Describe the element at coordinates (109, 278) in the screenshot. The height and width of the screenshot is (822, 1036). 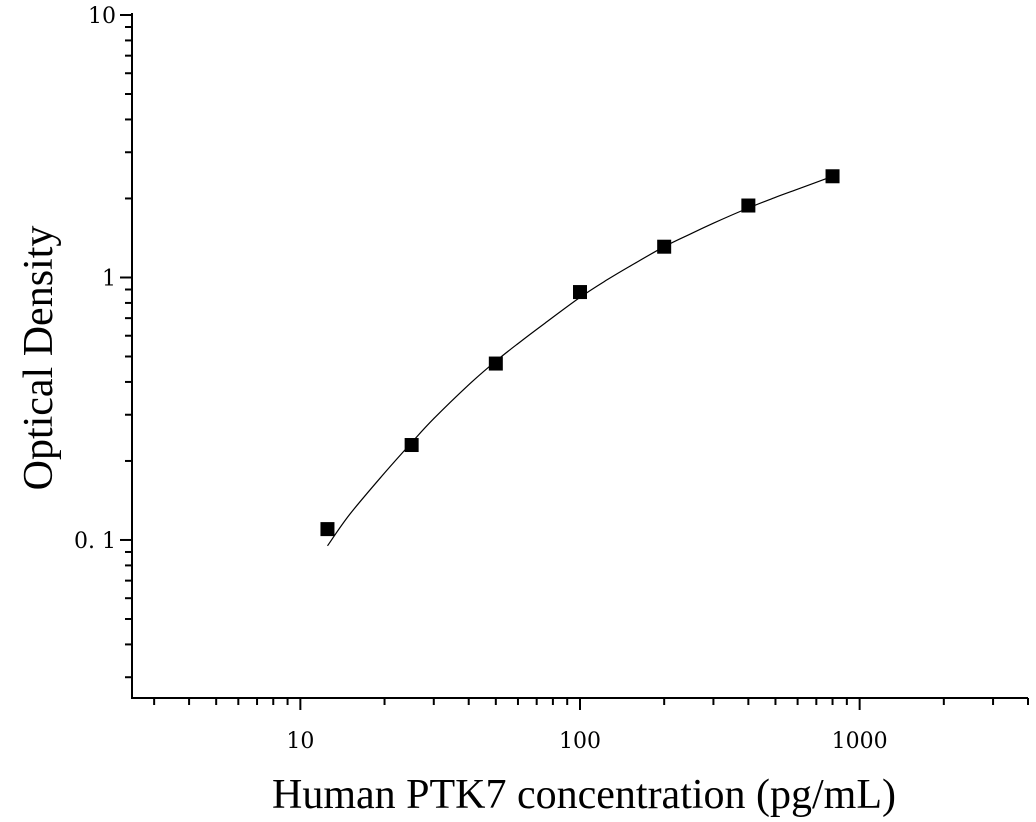
I see `y-tick-label: 1` at that location.